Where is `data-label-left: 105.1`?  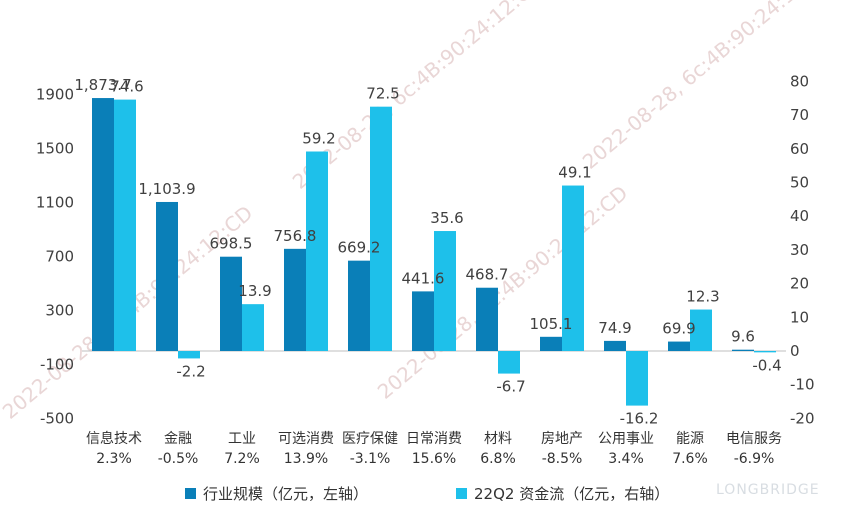
data-label-left: 105.1 is located at coordinates (551, 324).